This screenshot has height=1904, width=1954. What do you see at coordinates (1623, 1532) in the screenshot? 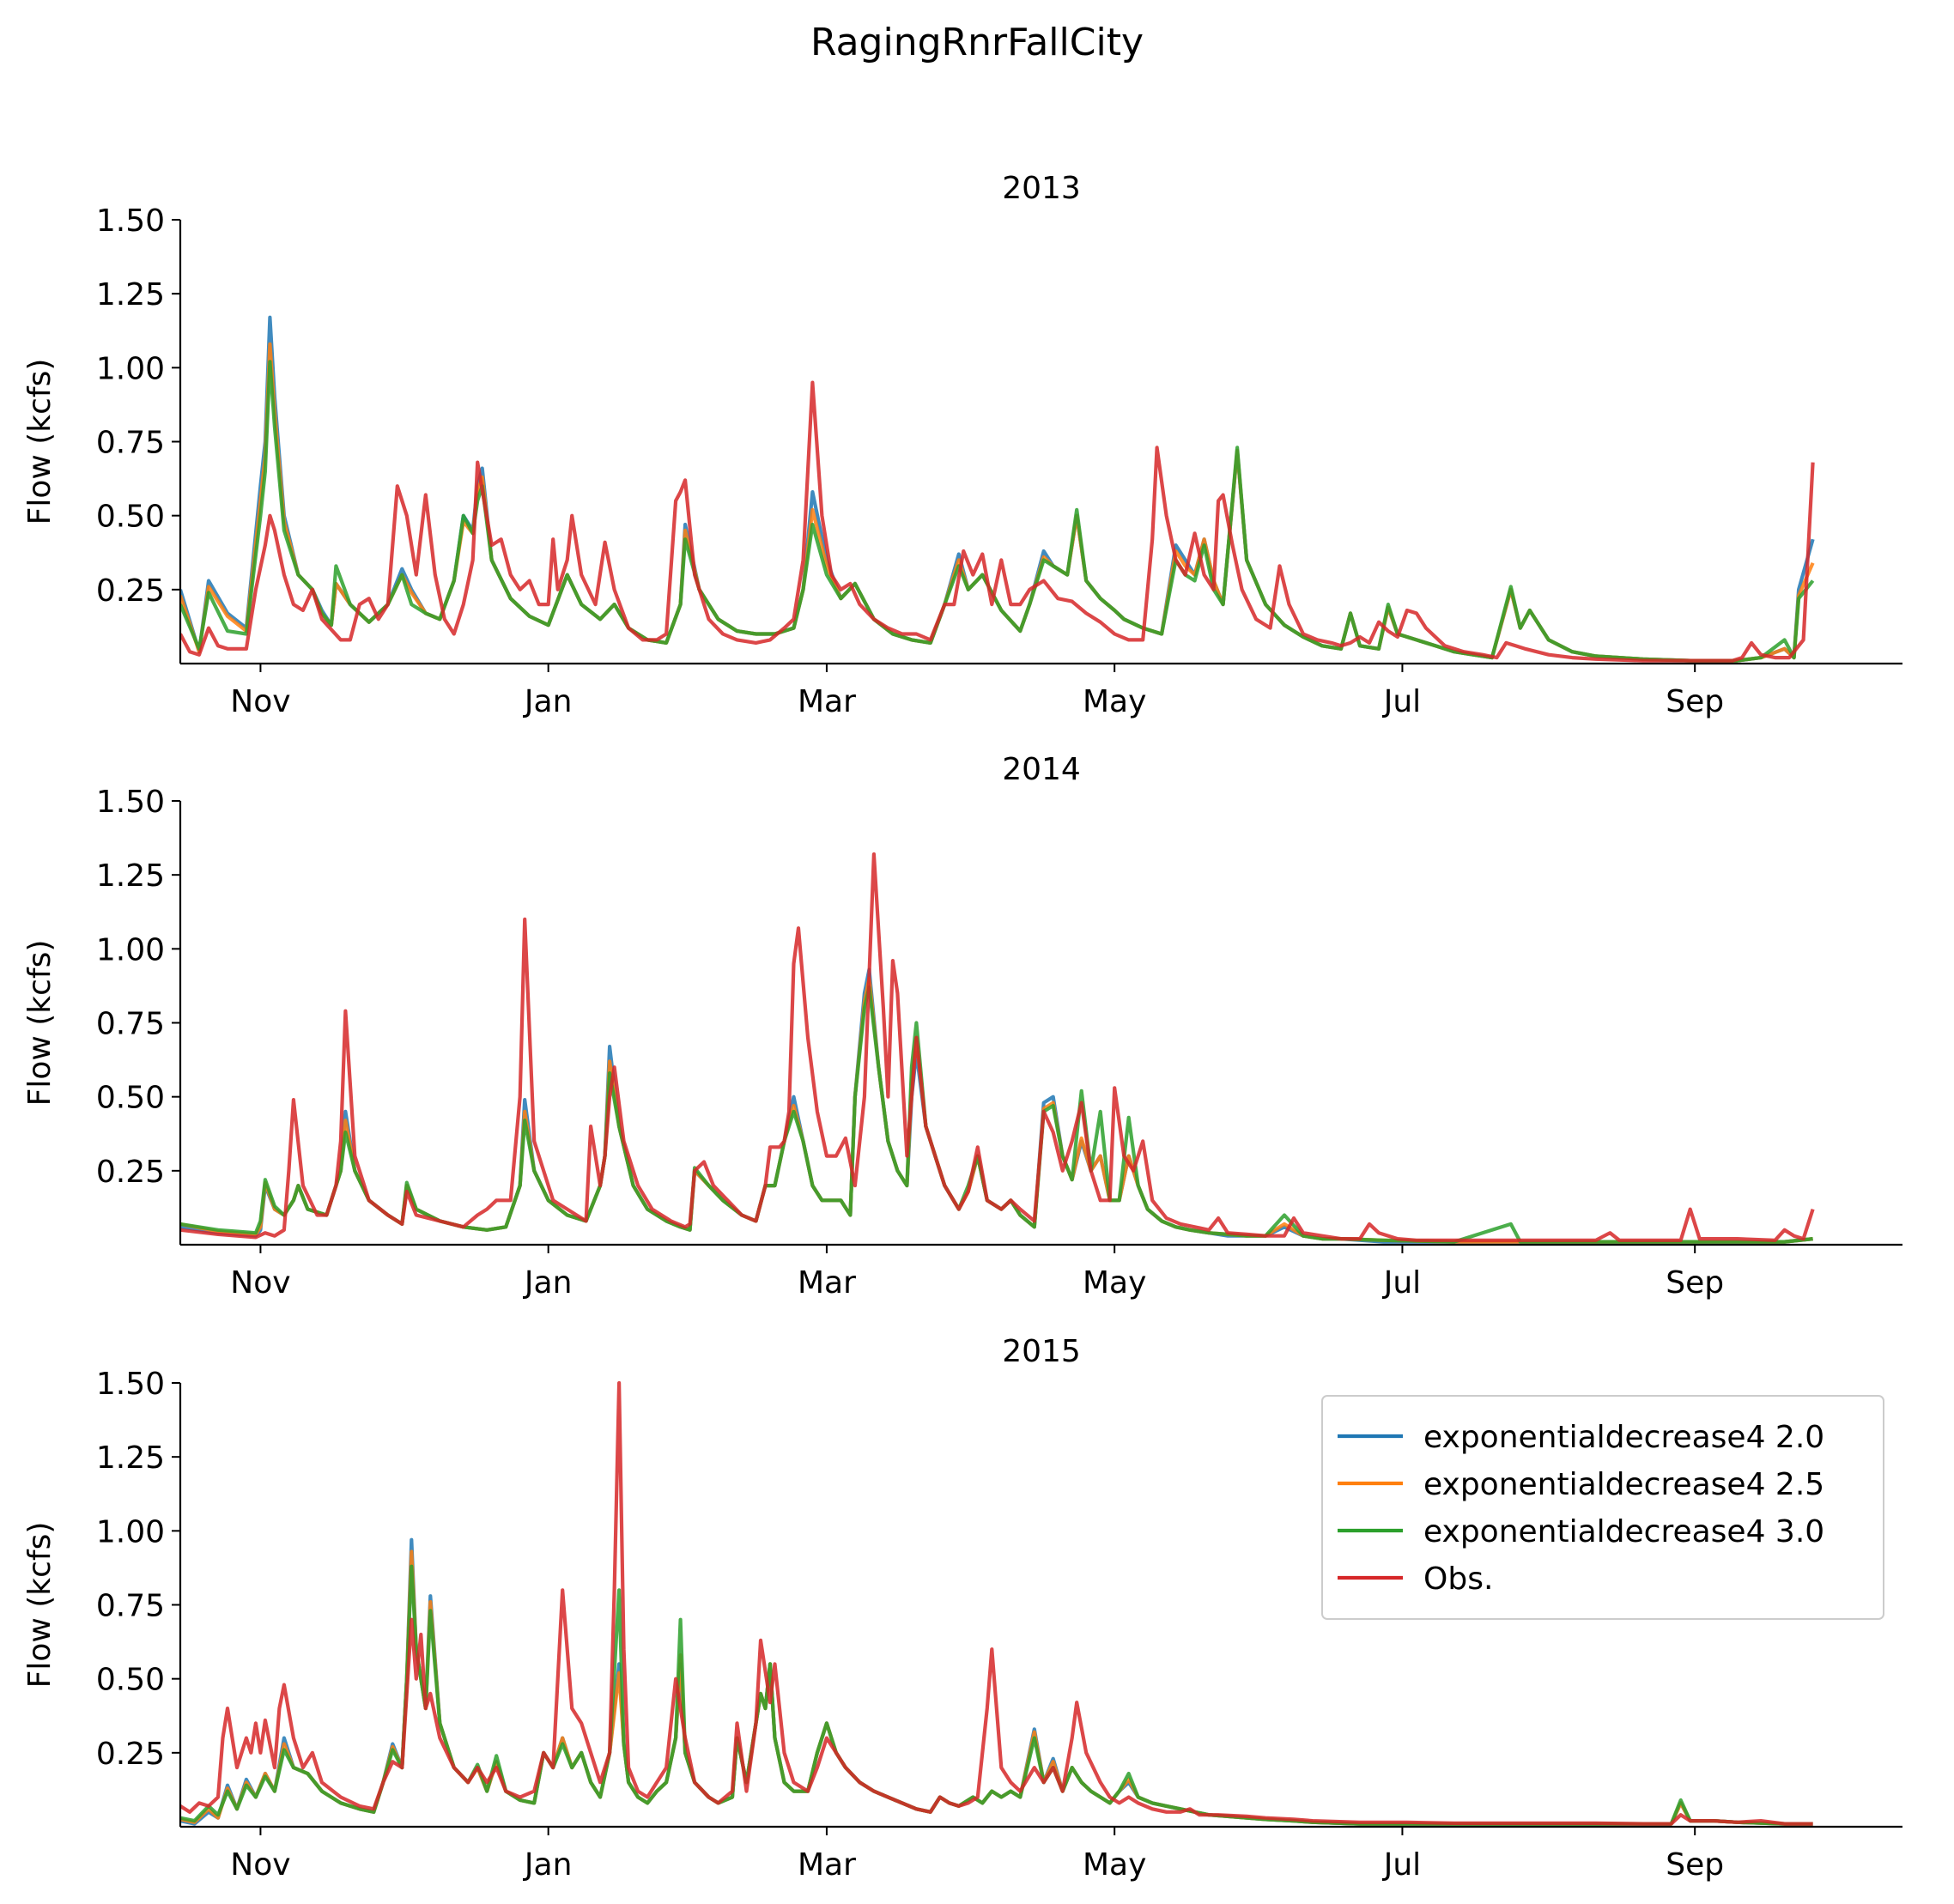
I see `legend-label: exponentialdecrease4 3.0` at bounding box center [1623, 1532].